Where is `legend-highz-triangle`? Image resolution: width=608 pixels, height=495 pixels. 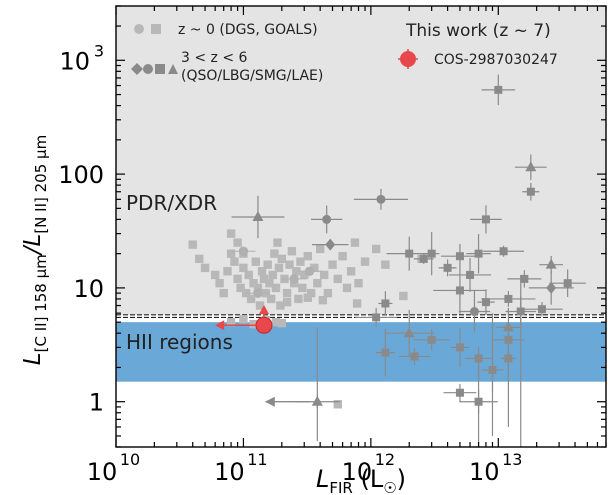 legend-highz-triangle is located at coordinates (173, 69).